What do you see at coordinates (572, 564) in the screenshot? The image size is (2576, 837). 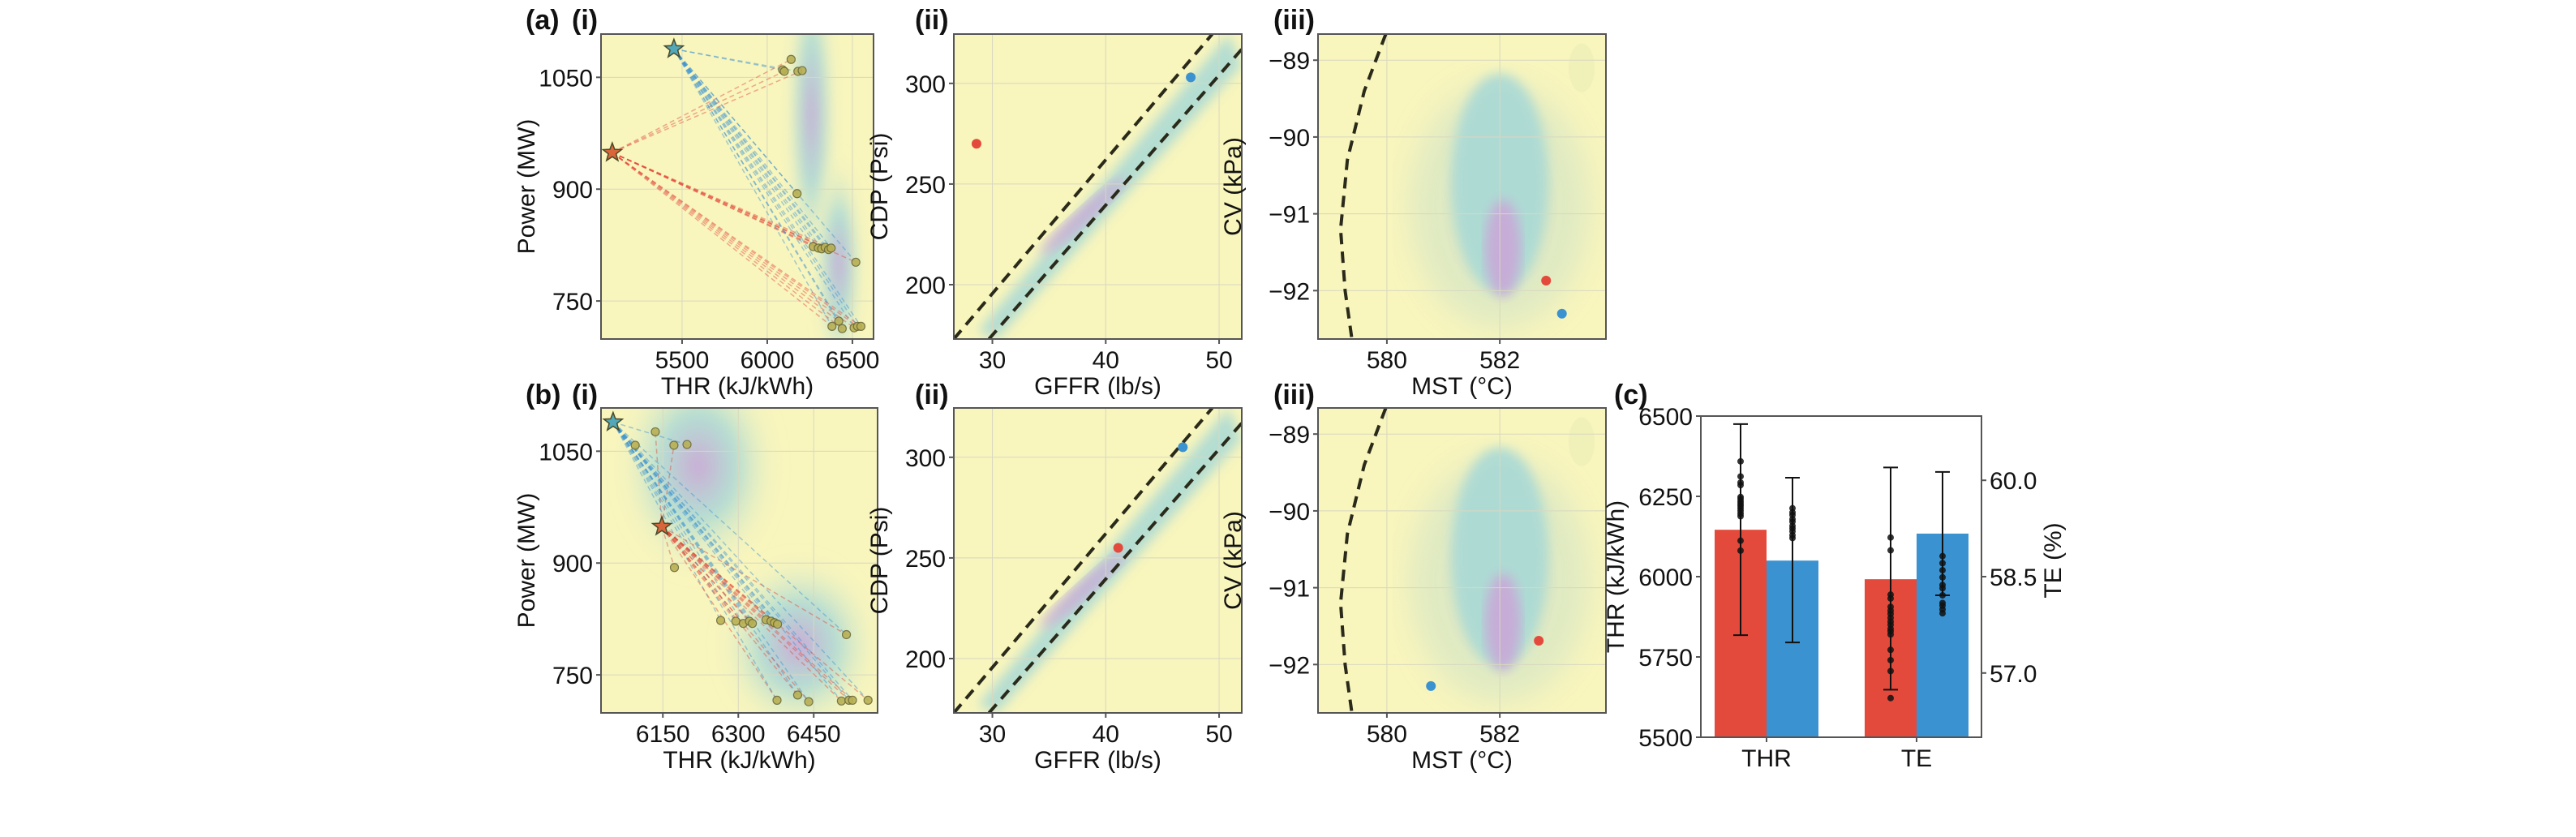 I see `y-tick-label: 900` at bounding box center [572, 564].